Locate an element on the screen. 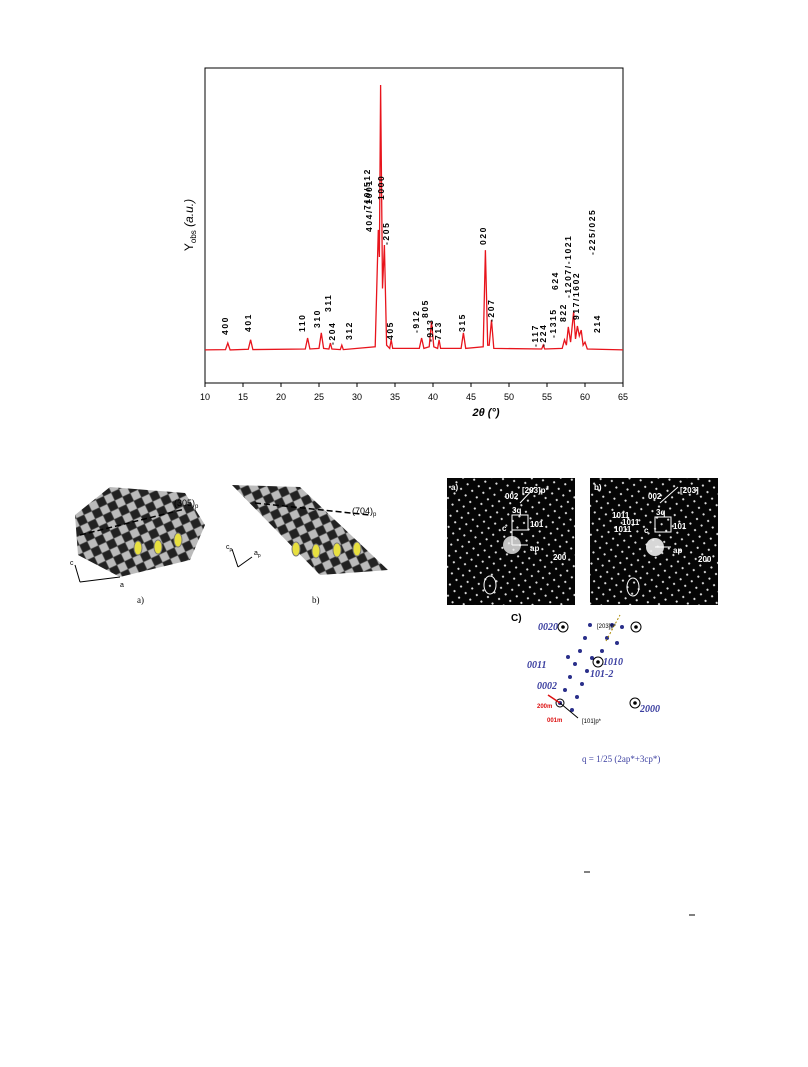 This screenshot has height=1067, width=808. spot-label: [203]p* is located at coordinates (607, 627).